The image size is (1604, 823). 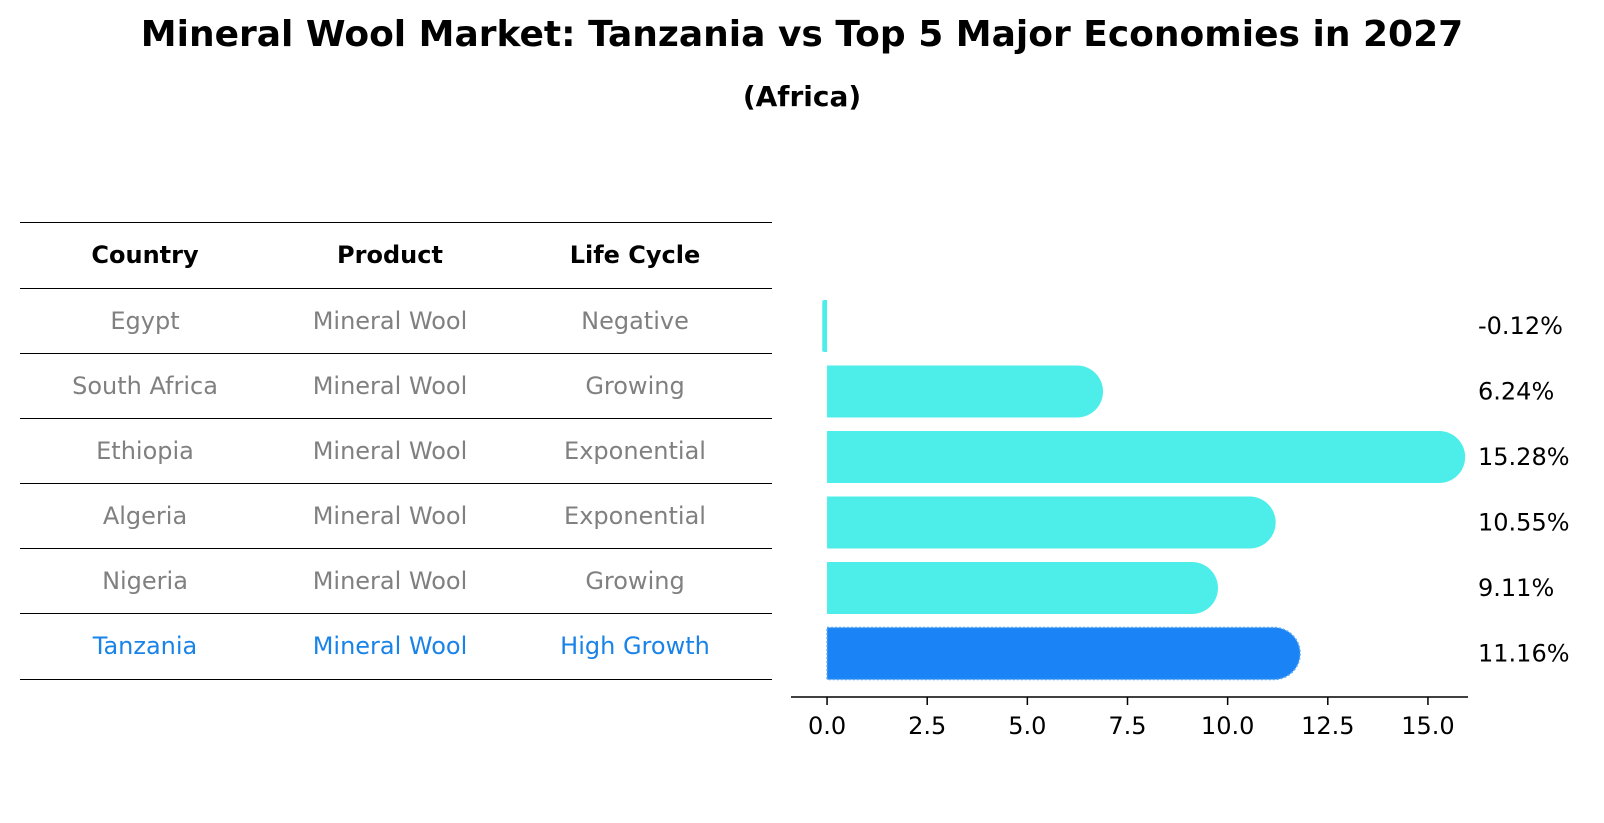 What do you see at coordinates (1516, 392) in the screenshot?
I see `value-label-south-africa: 6.24%` at bounding box center [1516, 392].